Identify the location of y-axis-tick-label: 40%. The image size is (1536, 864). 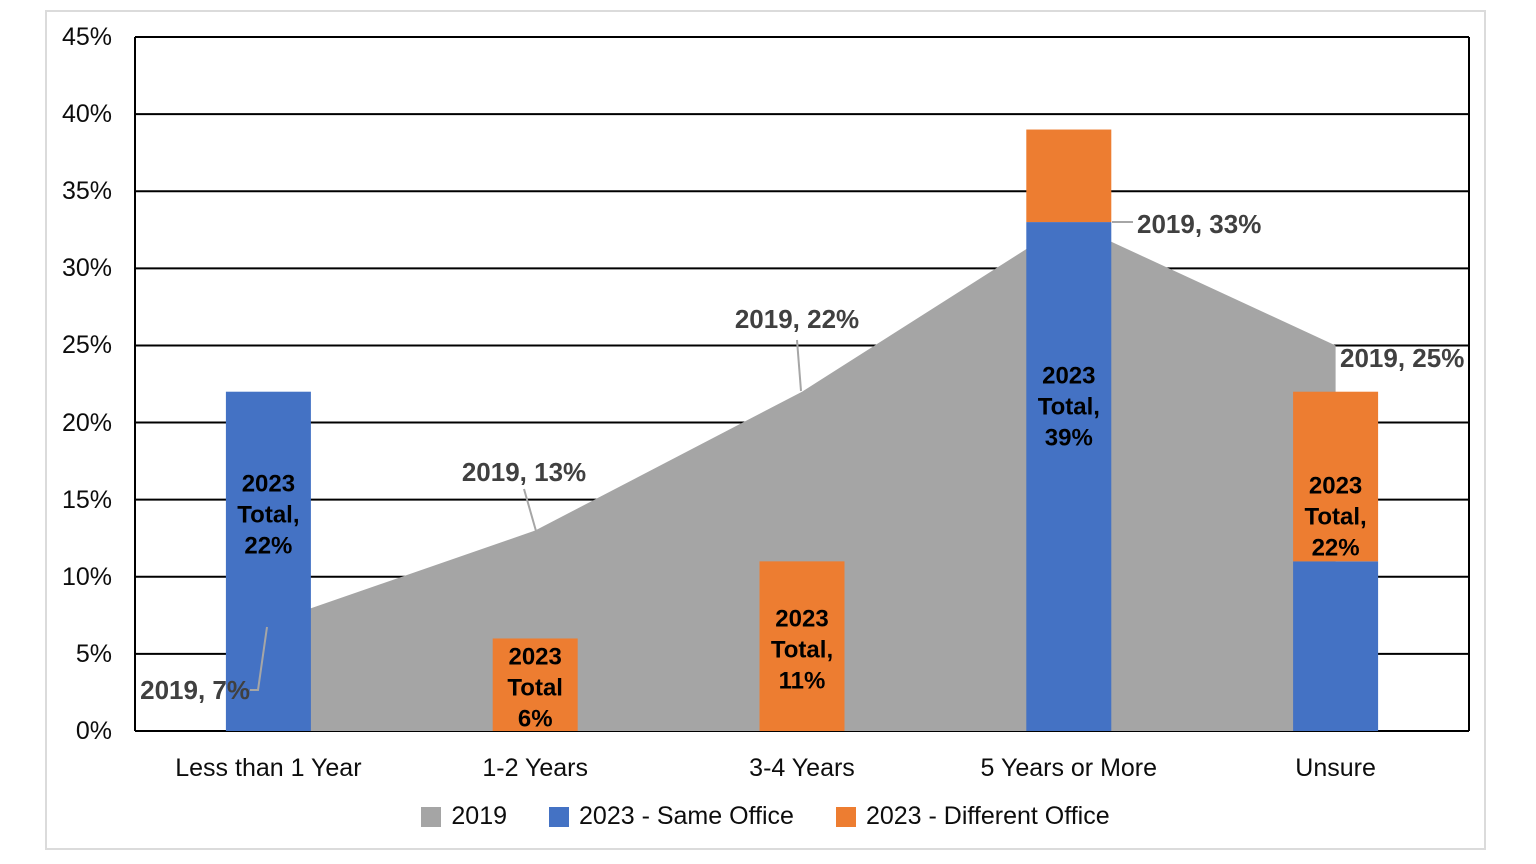
(86, 114).